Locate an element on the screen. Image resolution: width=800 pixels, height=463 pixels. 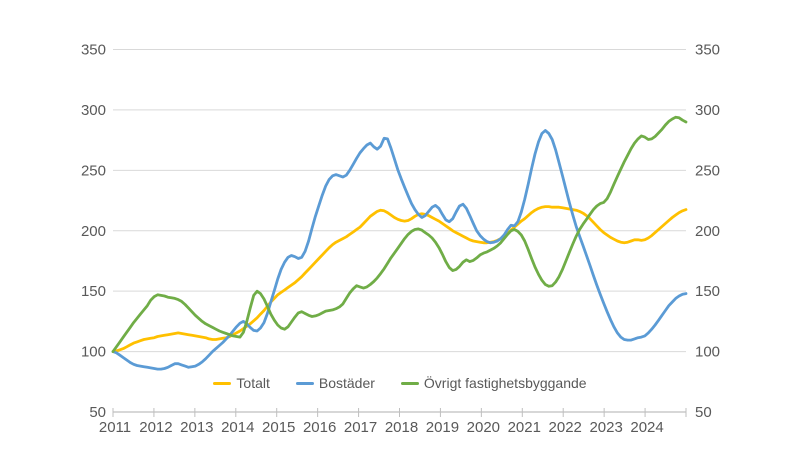
y-tick-label-right-150: 150 is located at coordinates (707, 291).